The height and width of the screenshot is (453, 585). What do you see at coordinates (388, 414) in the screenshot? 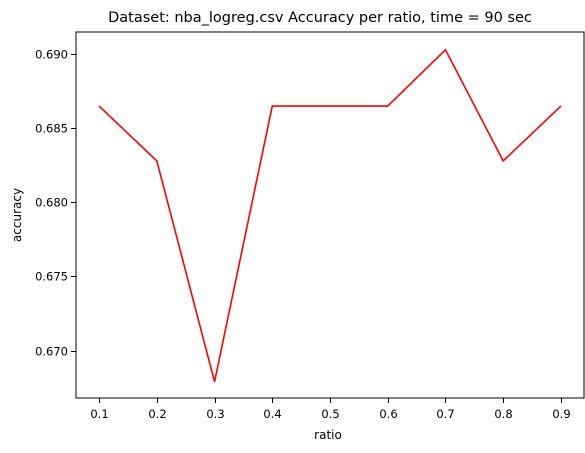
I see `x-tick-label: 0.6` at bounding box center [388, 414].